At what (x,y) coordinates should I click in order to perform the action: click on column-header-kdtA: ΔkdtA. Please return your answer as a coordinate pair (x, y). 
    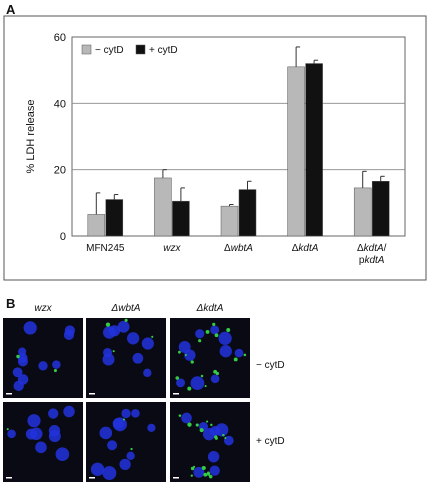
    Looking at the image, I should click on (210, 308).